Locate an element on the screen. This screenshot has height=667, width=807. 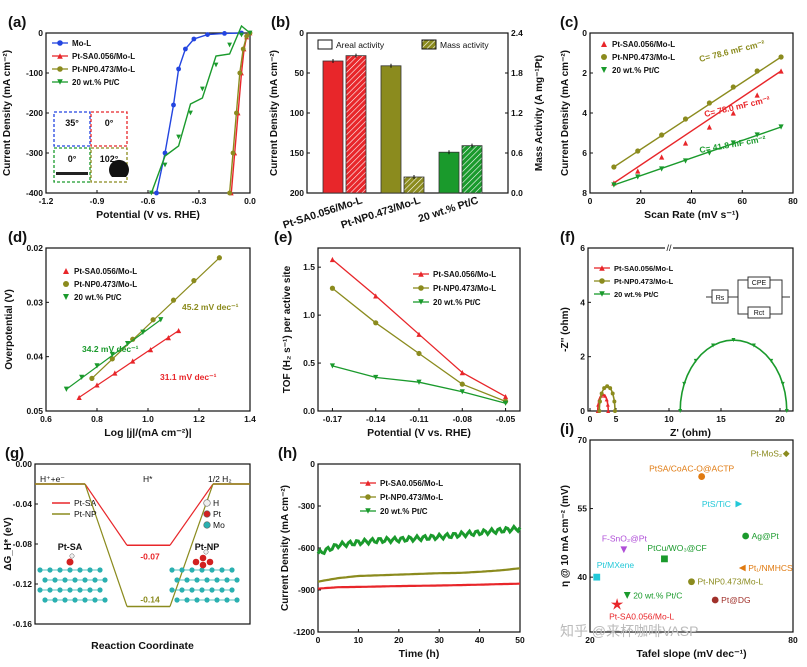
g-state-label: H⁺+e⁻ is located at coordinates (52, 479).